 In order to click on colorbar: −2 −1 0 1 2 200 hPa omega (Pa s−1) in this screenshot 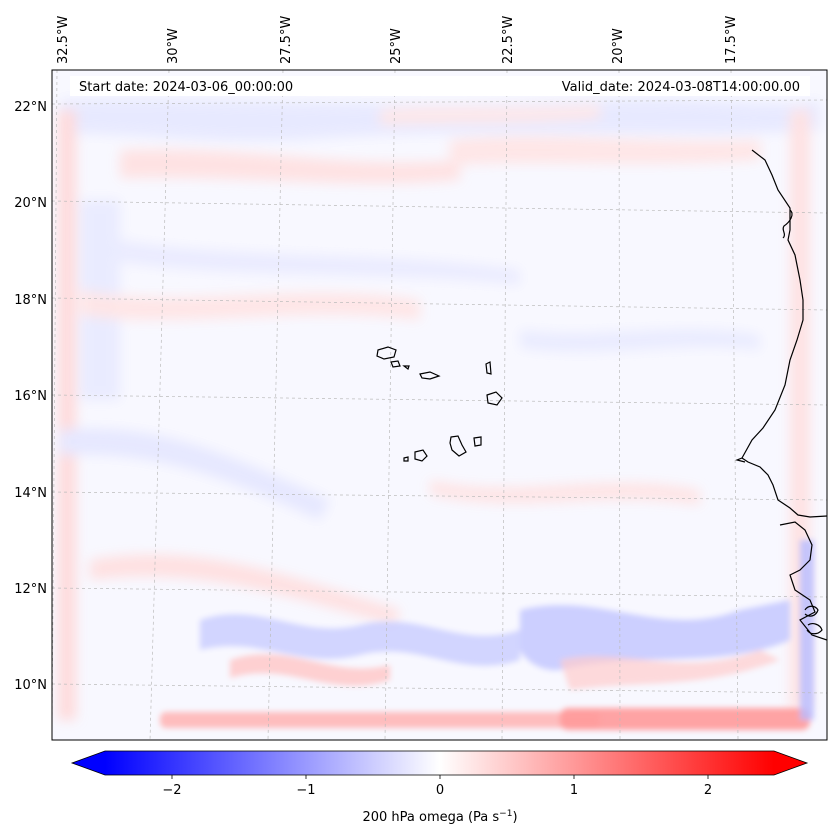, I will do `click(439, 787)`.